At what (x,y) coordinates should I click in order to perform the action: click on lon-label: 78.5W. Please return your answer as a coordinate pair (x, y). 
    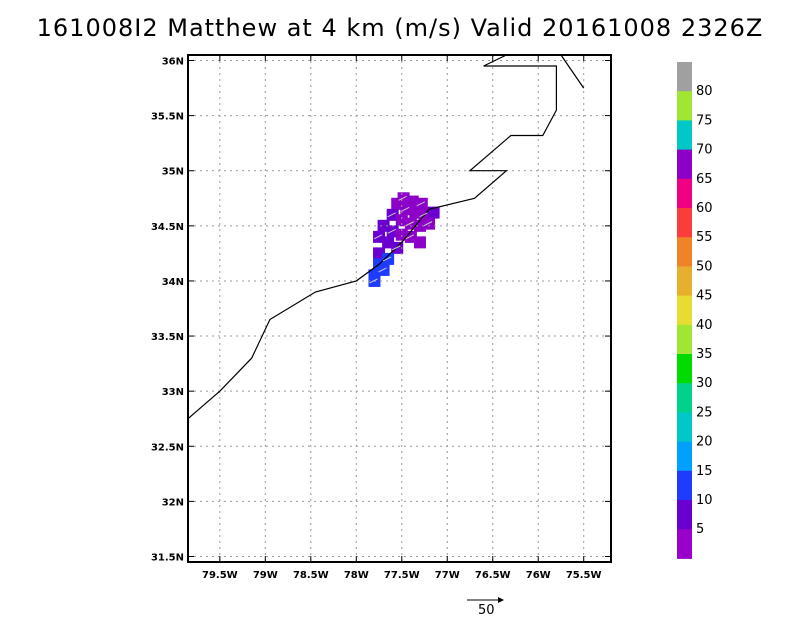
    Looking at the image, I should click on (311, 575).